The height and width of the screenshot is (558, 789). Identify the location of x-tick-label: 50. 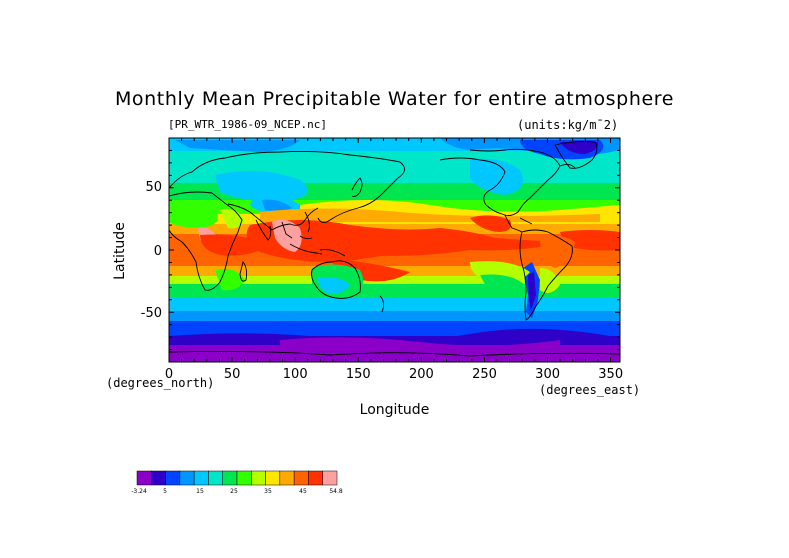
(232, 374).